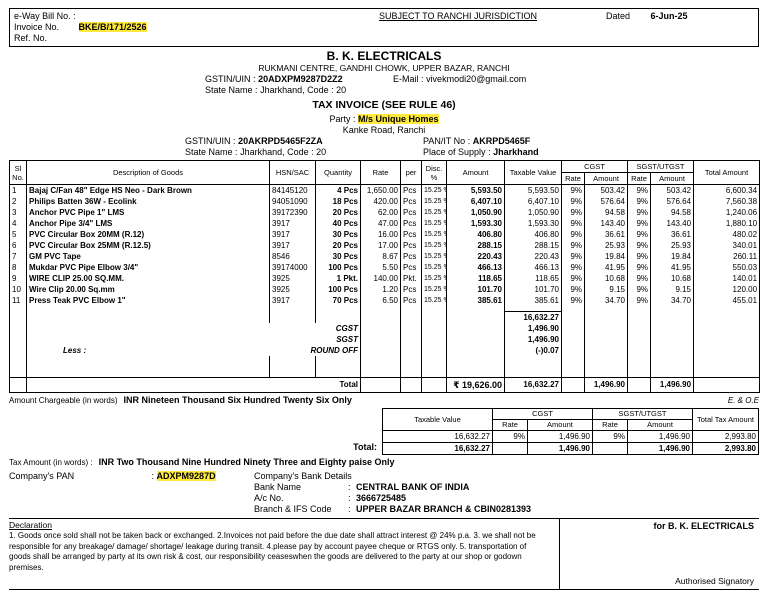 The width and height of the screenshot is (768, 594). I want to click on less-label: Less :, so click(75, 350).